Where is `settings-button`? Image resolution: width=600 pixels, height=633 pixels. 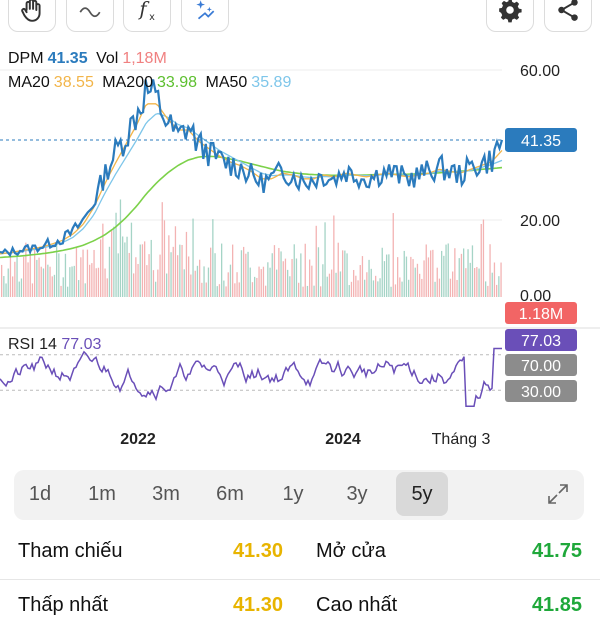
settings-button is located at coordinates (510, 16).